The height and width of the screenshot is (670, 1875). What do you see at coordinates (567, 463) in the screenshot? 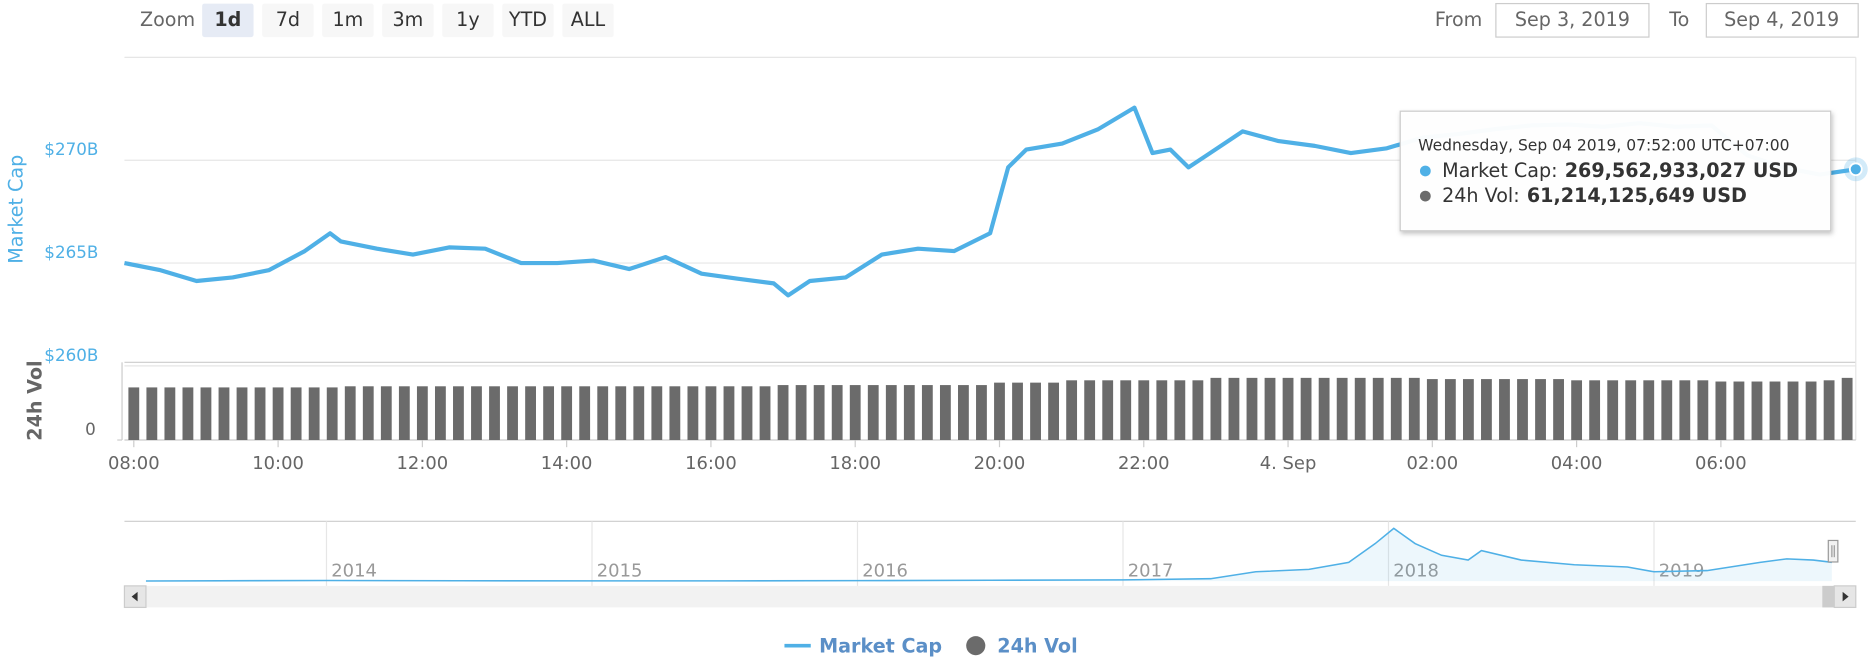
I see `x-tick-label: 14:00` at bounding box center [567, 463].